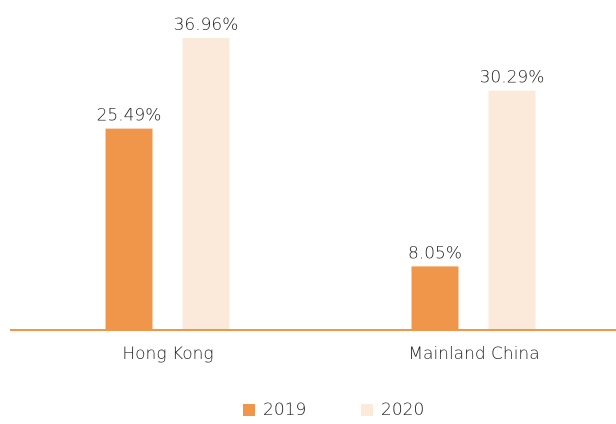 The image size is (616, 424). What do you see at coordinates (512, 78) in the screenshot?
I see `value-label: 30.29%` at bounding box center [512, 78].